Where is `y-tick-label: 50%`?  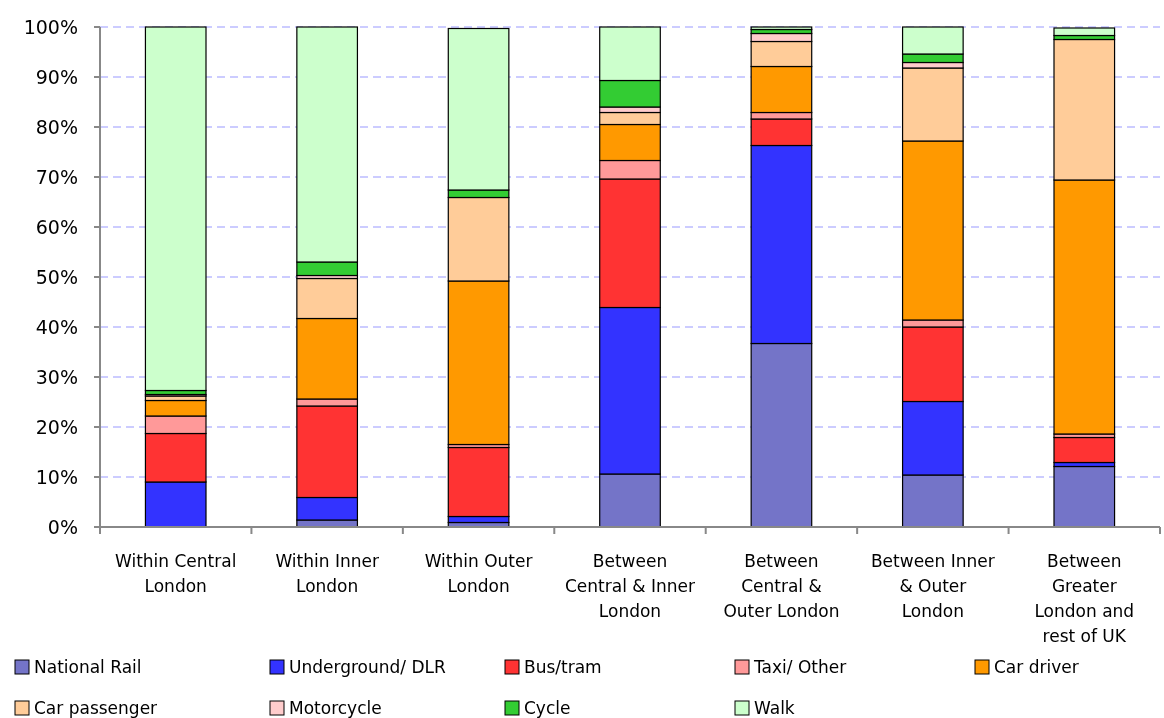 y-tick-label: 50% is located at coordinates (56, 276).